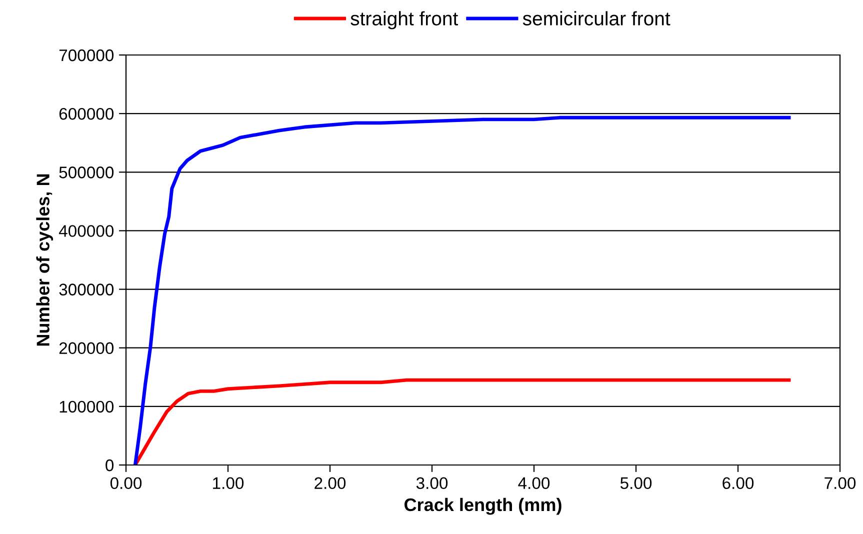 This screenshot has width=863, height=534. I want to click on y-tick-label: 0, so click(110, 465).